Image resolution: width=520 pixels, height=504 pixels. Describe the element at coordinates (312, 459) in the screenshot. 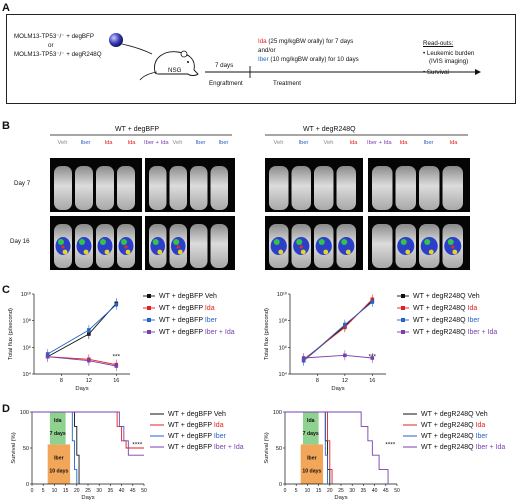

I see `iber-box-label: Iber` at that location.